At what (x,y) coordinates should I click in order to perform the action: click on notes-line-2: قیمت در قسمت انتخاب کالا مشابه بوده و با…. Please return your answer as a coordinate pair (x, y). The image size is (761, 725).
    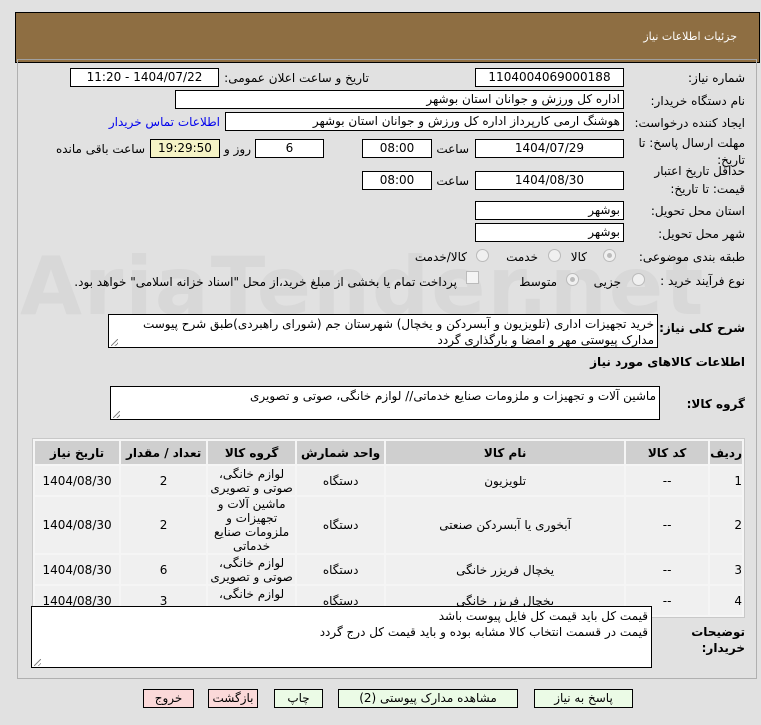
    Looking at the image, I should click on (483, 632).